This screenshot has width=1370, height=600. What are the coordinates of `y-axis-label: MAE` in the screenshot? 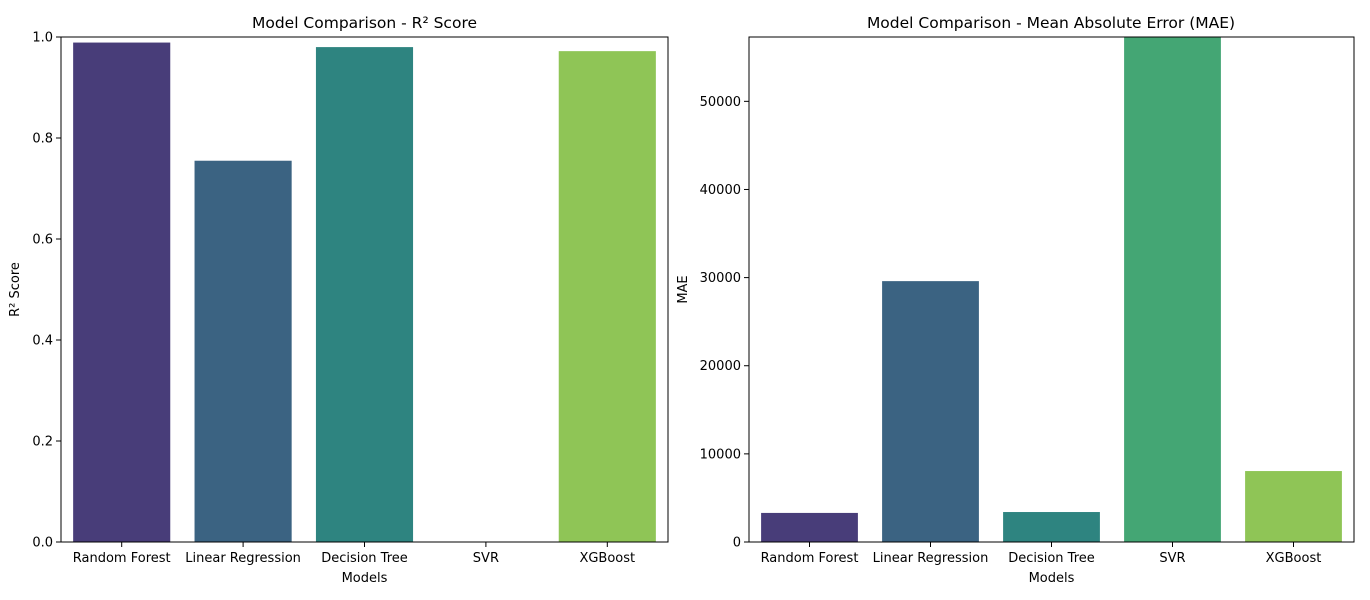 It's located at (683, 289).